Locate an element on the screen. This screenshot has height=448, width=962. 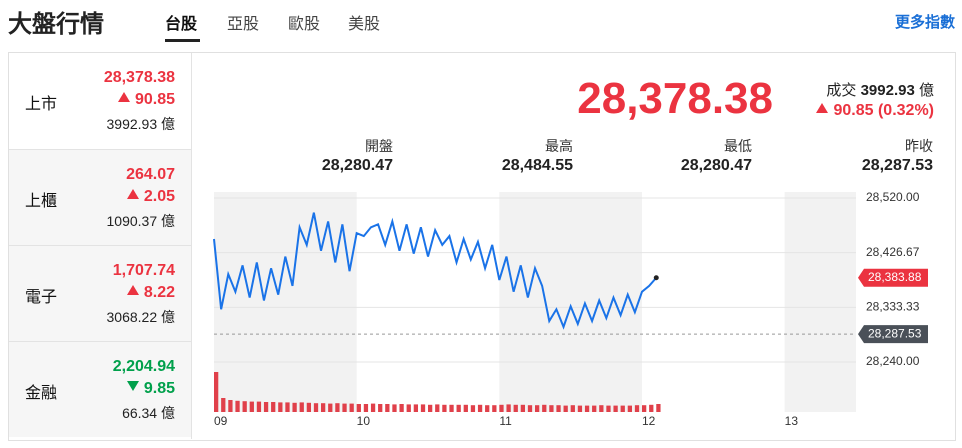
x-tick-label: 09 is located at coordinates (221, 421).